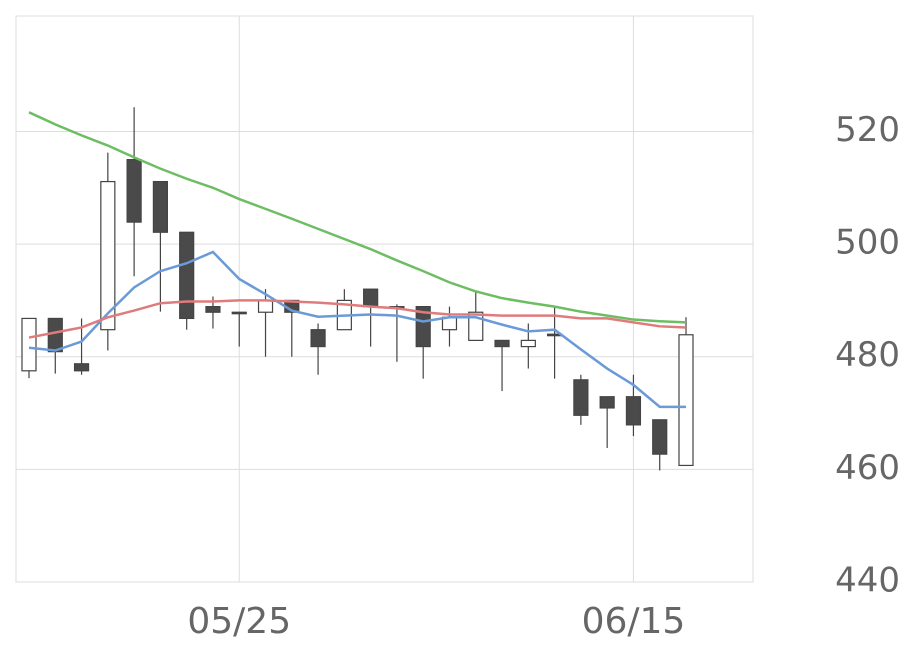  Describe the element at coordinates (867, 243) in the screenshot. I see `y-tick-label: 500` at that location.